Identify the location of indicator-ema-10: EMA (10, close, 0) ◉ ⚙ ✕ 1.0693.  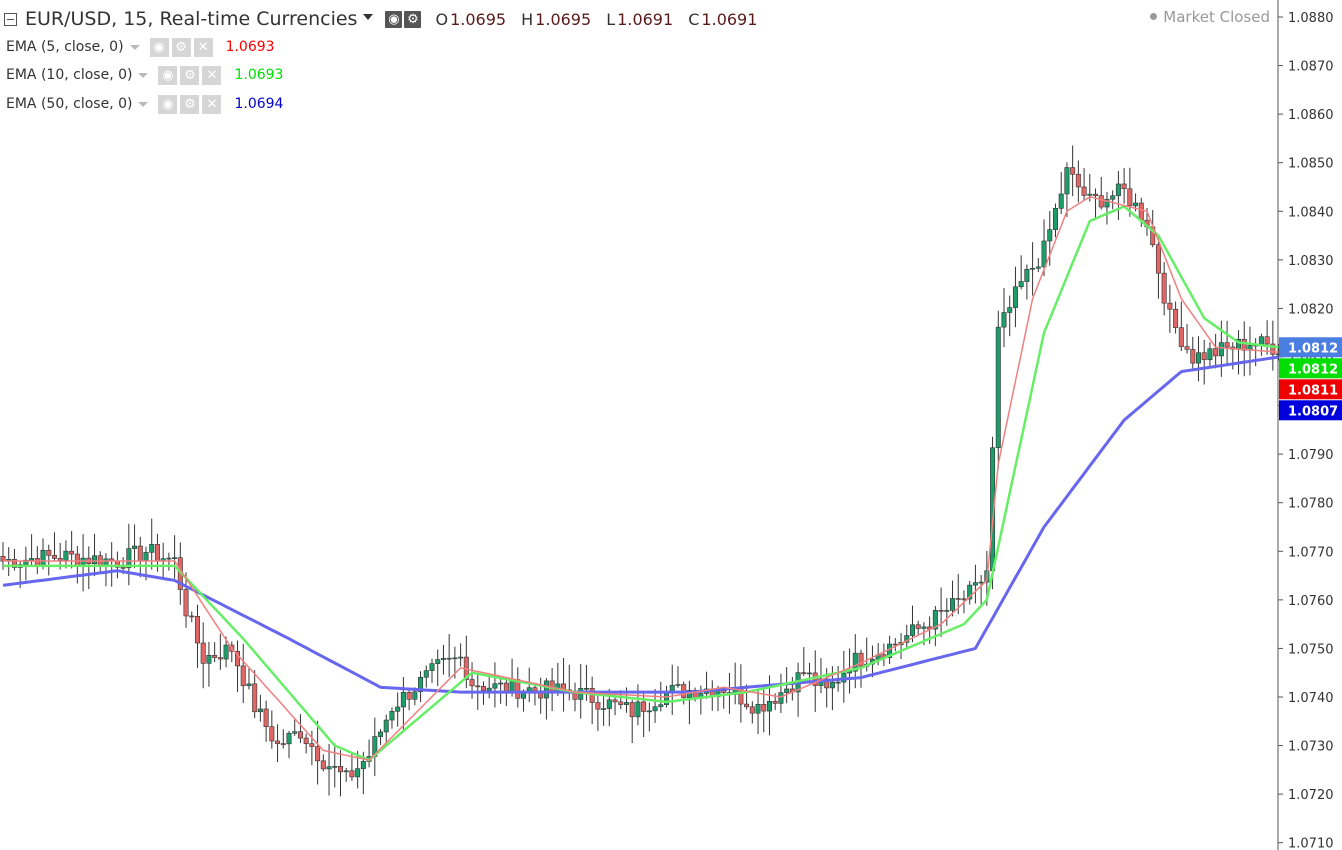
(144, 75).